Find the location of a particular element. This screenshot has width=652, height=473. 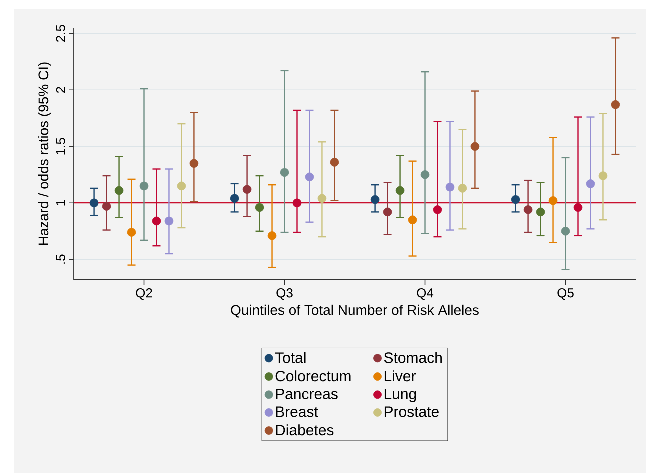

legend-label: Diabetes is located at coordinates (305, 430).